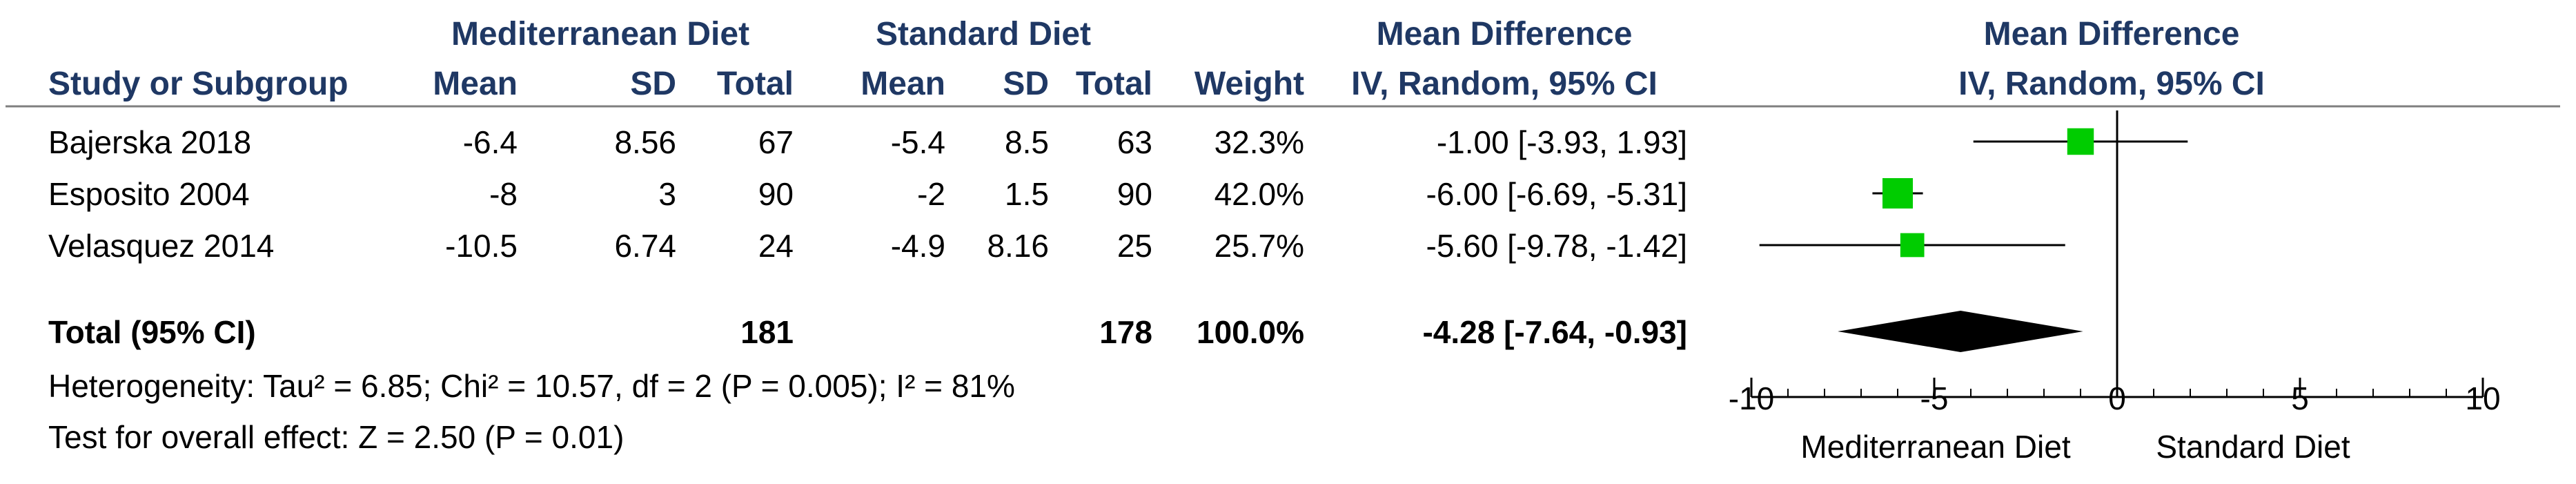 This screenshot has height=484, width=2576. What do you see at coordinates (1259, 194) in the screenshot?
I see `study-weight: 42.0%` at bounding box center [1259, 194].